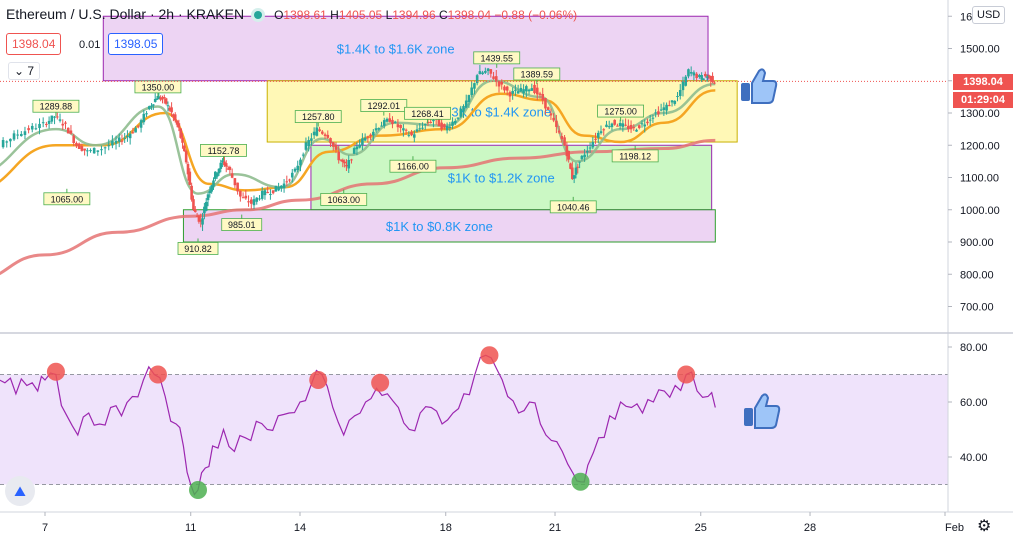  Describe the element at coordinates (34, 44) in the screenshot. I see `sell-price-button: 1398.04` at that location.